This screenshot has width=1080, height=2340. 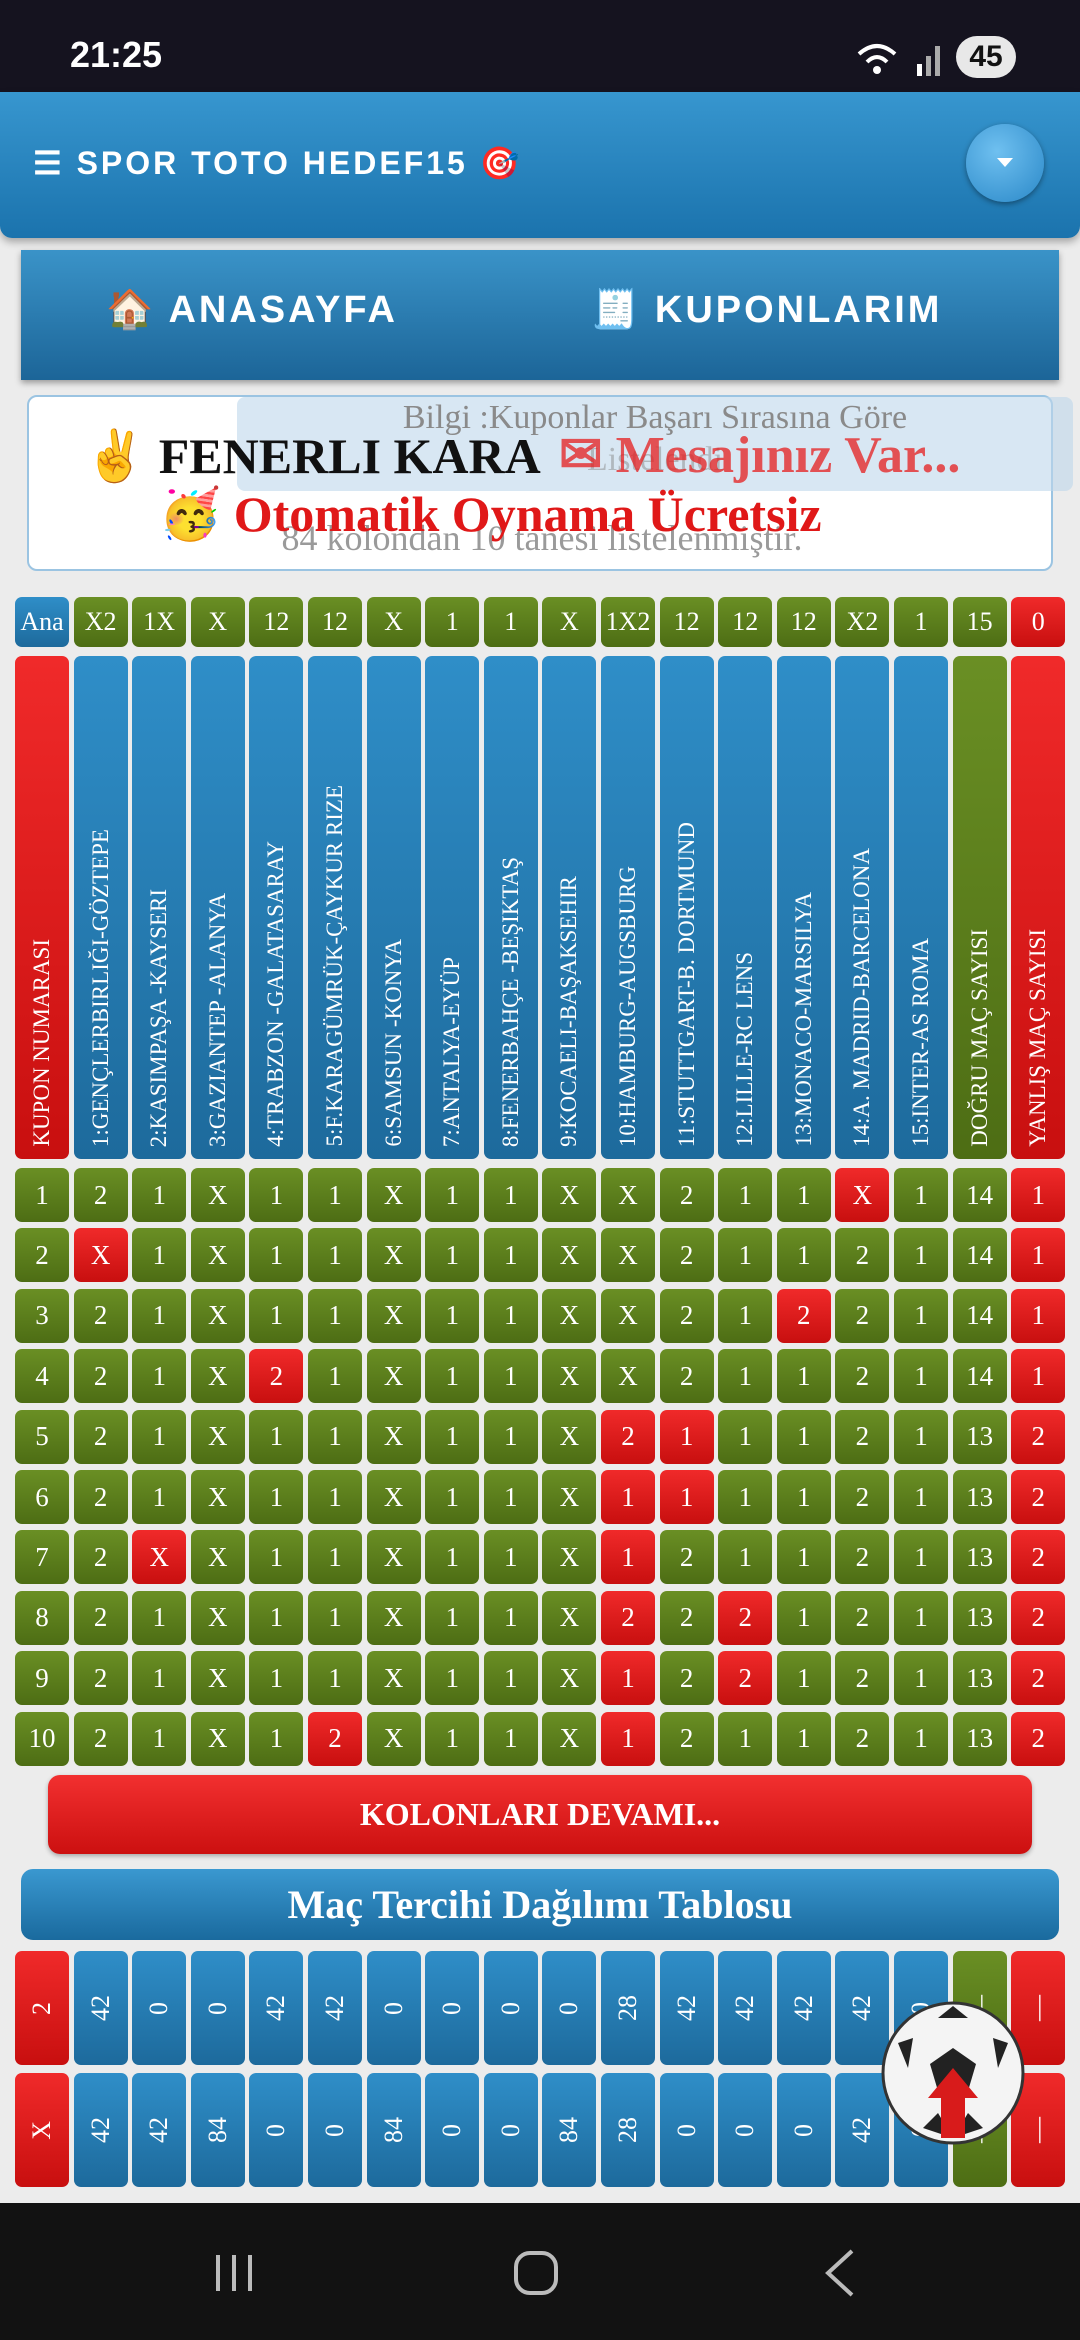 What do you see at coordinates (252, 310) in the screenshot?
I see `nav-home: 🏠 ANASAYFA` at bounding box center [252, 310].